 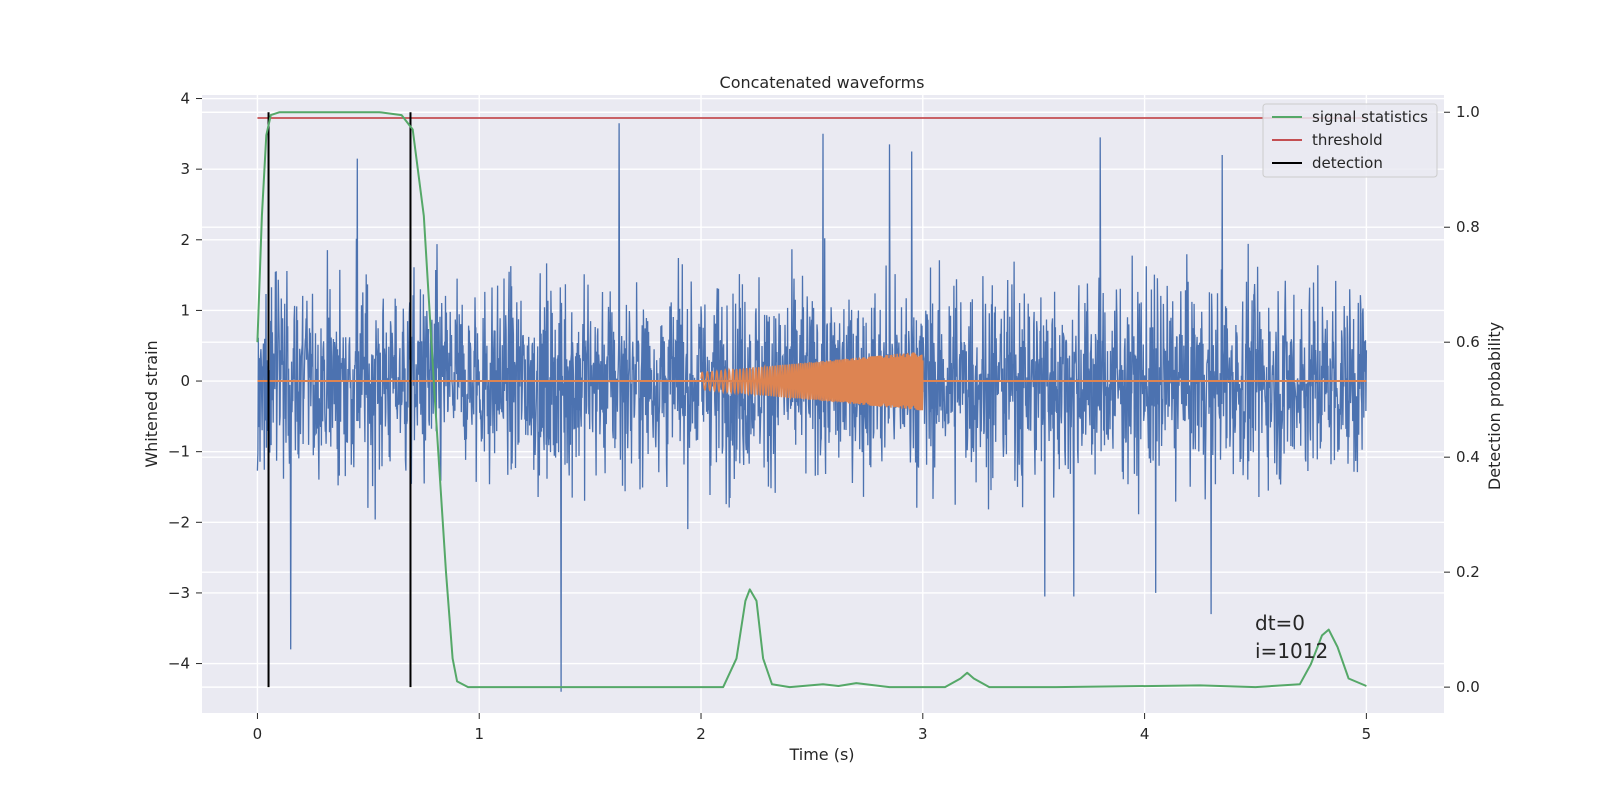 I want to click on y-tick-right-label: 0.2, so click(x=1468, y=572).